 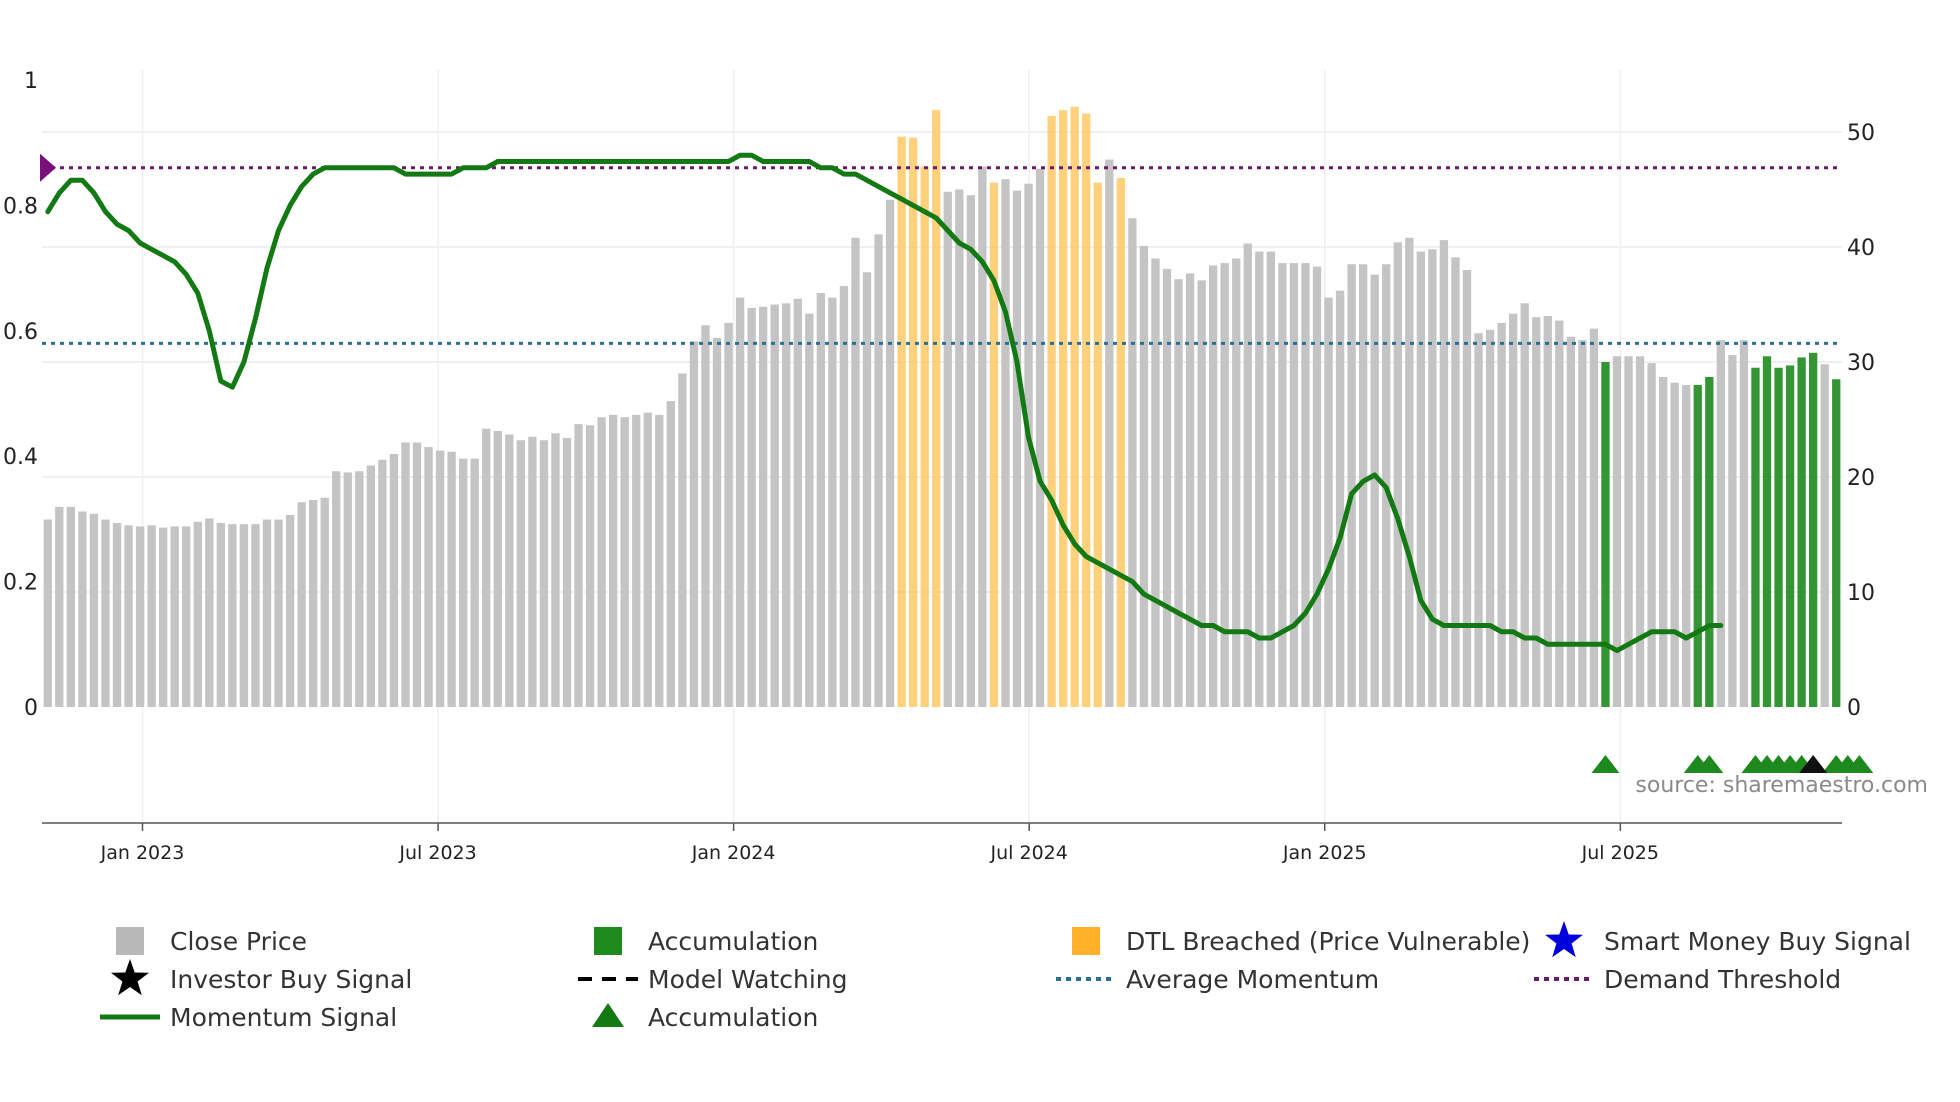 What do you see at coordinates (437, 853) in the screenshot?
I see `x-axis-tick-label: Jul 2023` at bounding box center [437, 853].